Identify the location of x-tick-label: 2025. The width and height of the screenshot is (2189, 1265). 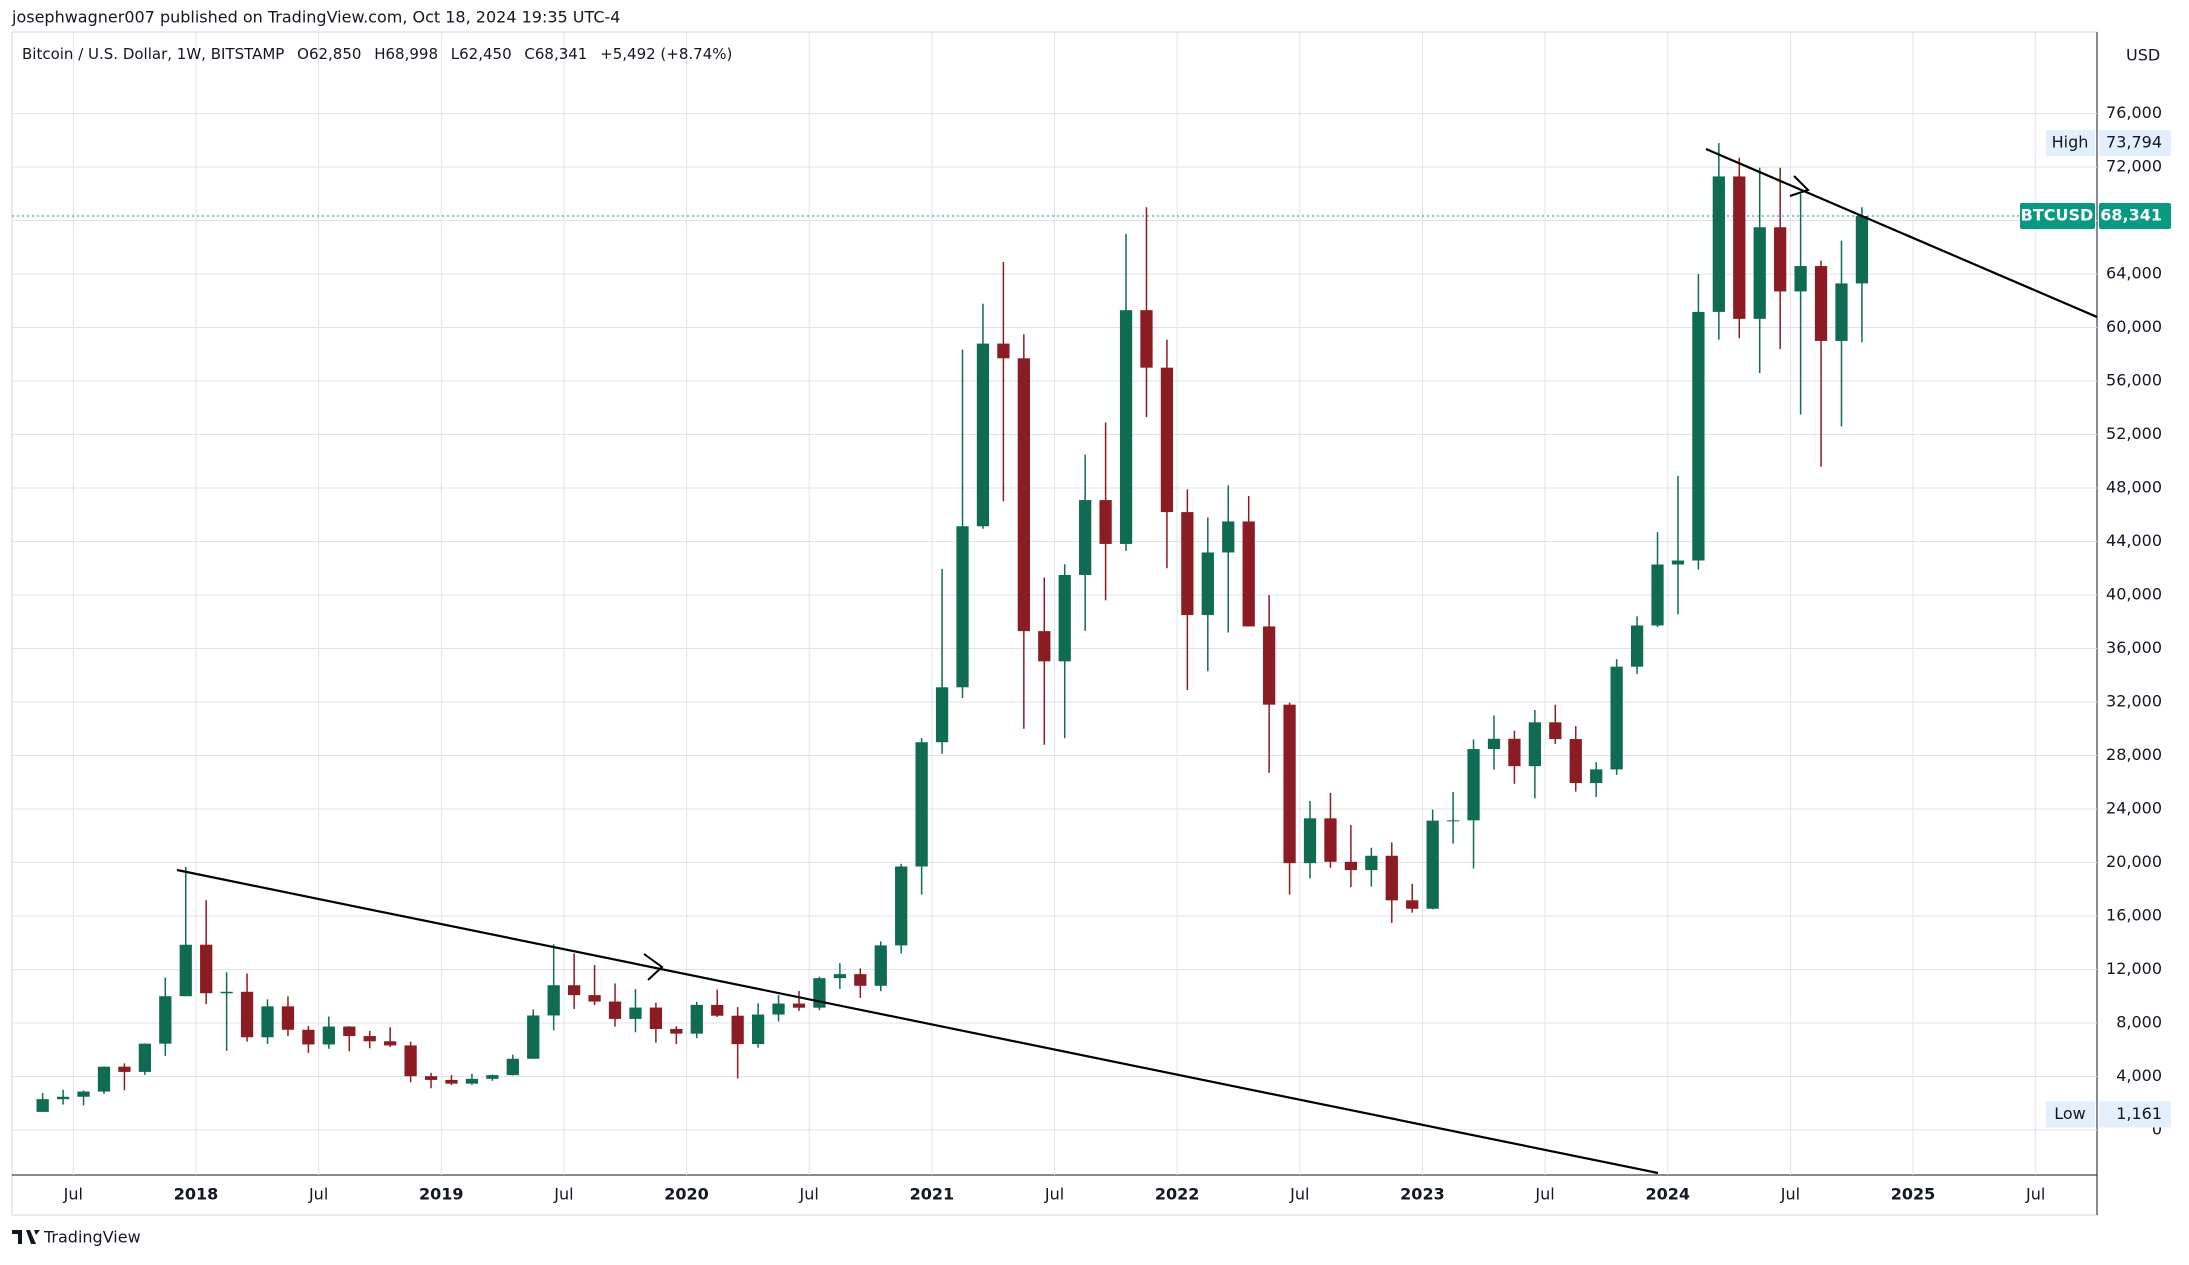
(1913, 1194).